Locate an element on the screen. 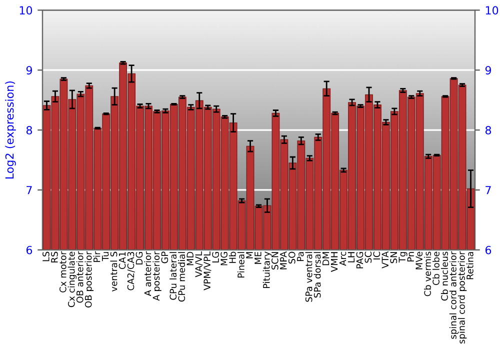 Image resolution: width=500 pixels, height=350 pixels. y-axis-title: Log2 (expression) is located at coordinates (10, 129).